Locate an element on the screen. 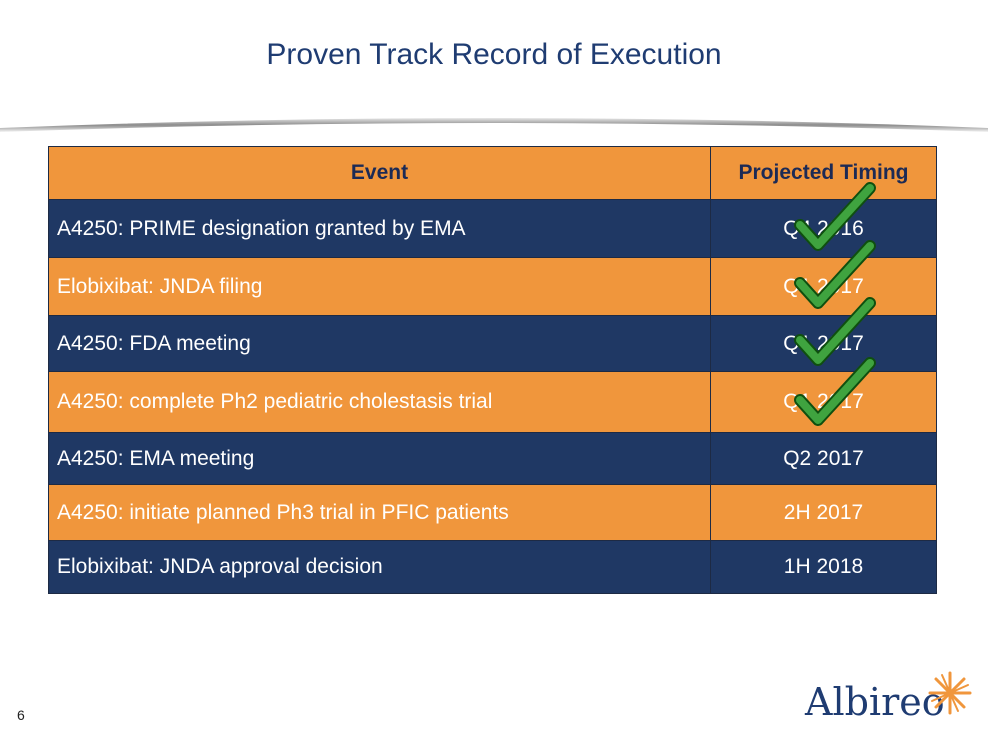  albireo-logo: Albireo is located at coordinates (890, 697).